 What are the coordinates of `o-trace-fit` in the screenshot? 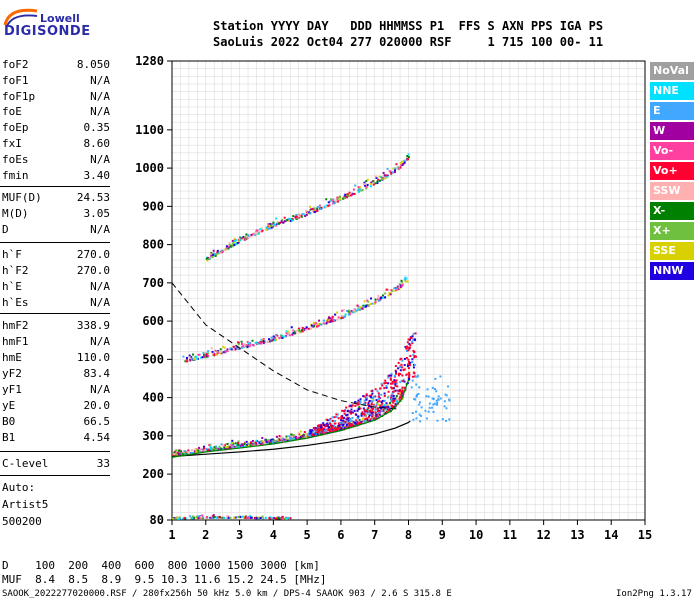 It's located at (290, 418).